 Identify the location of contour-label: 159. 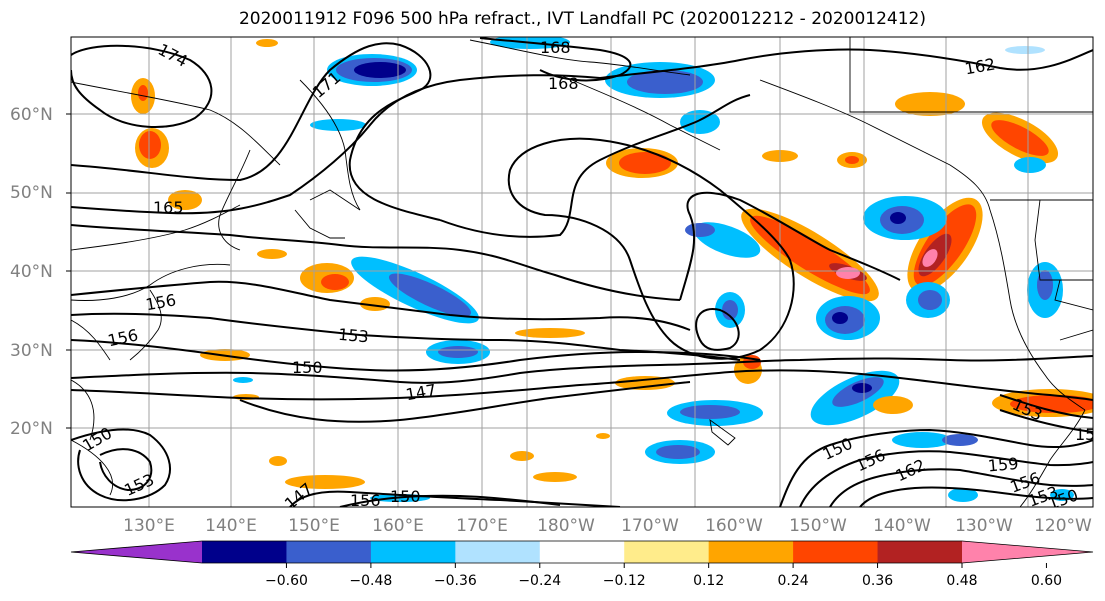
(1003, 465).